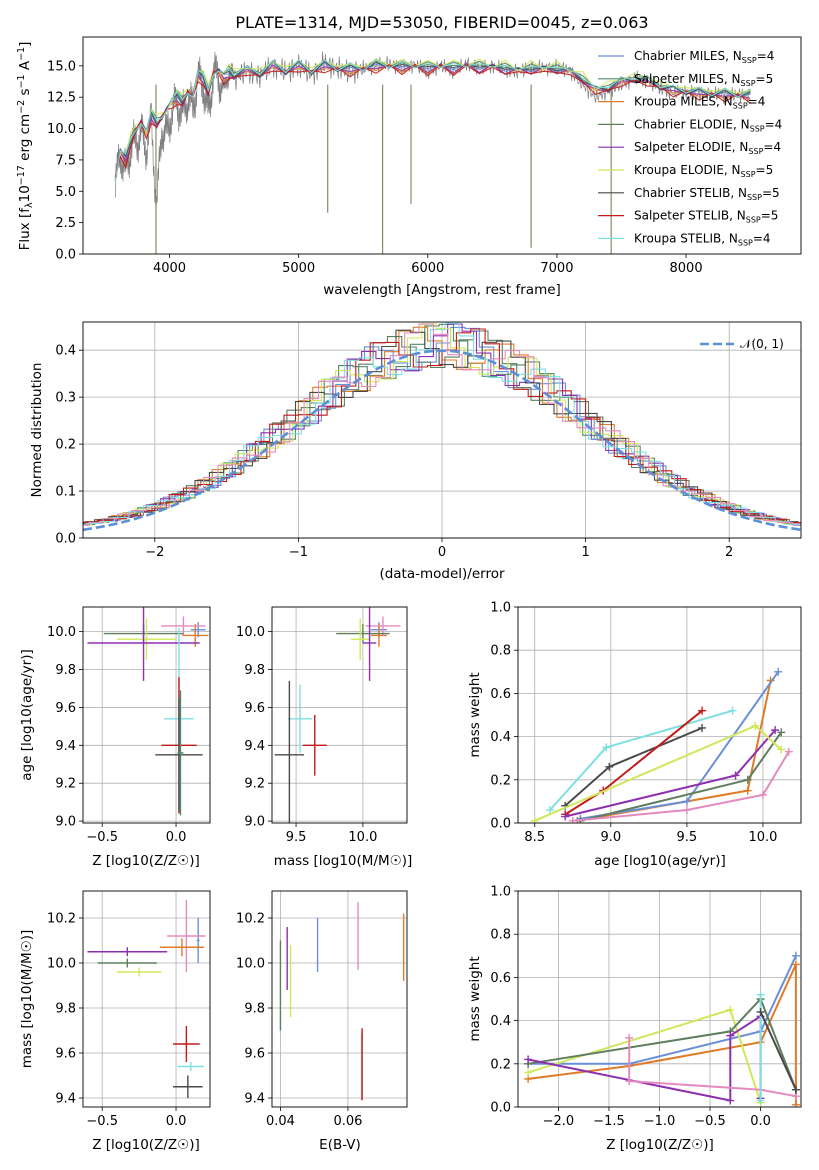 This screenshot has width=819, height=1170. I want to click on weight_vs_Z-xtick-label: −0.5, so click(710, 1121).